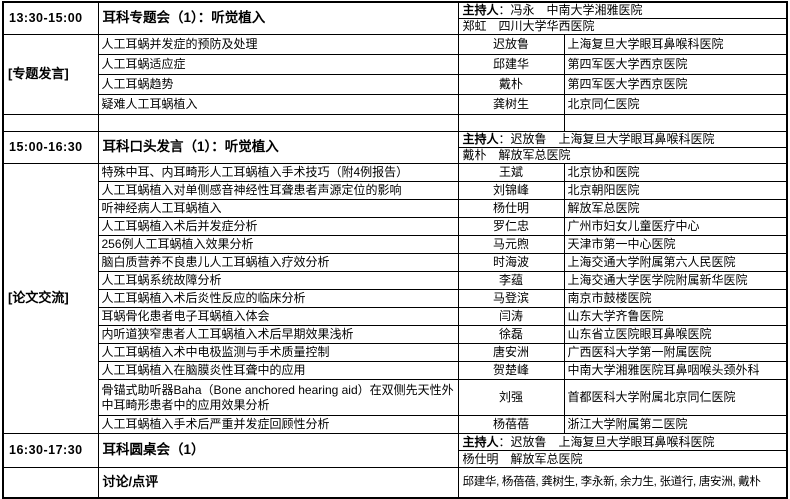 This screenshot has width=790, height=499. I want to click on paper-title-cell: 256例人工耳蜗植入效果分析, so click(278, 244).